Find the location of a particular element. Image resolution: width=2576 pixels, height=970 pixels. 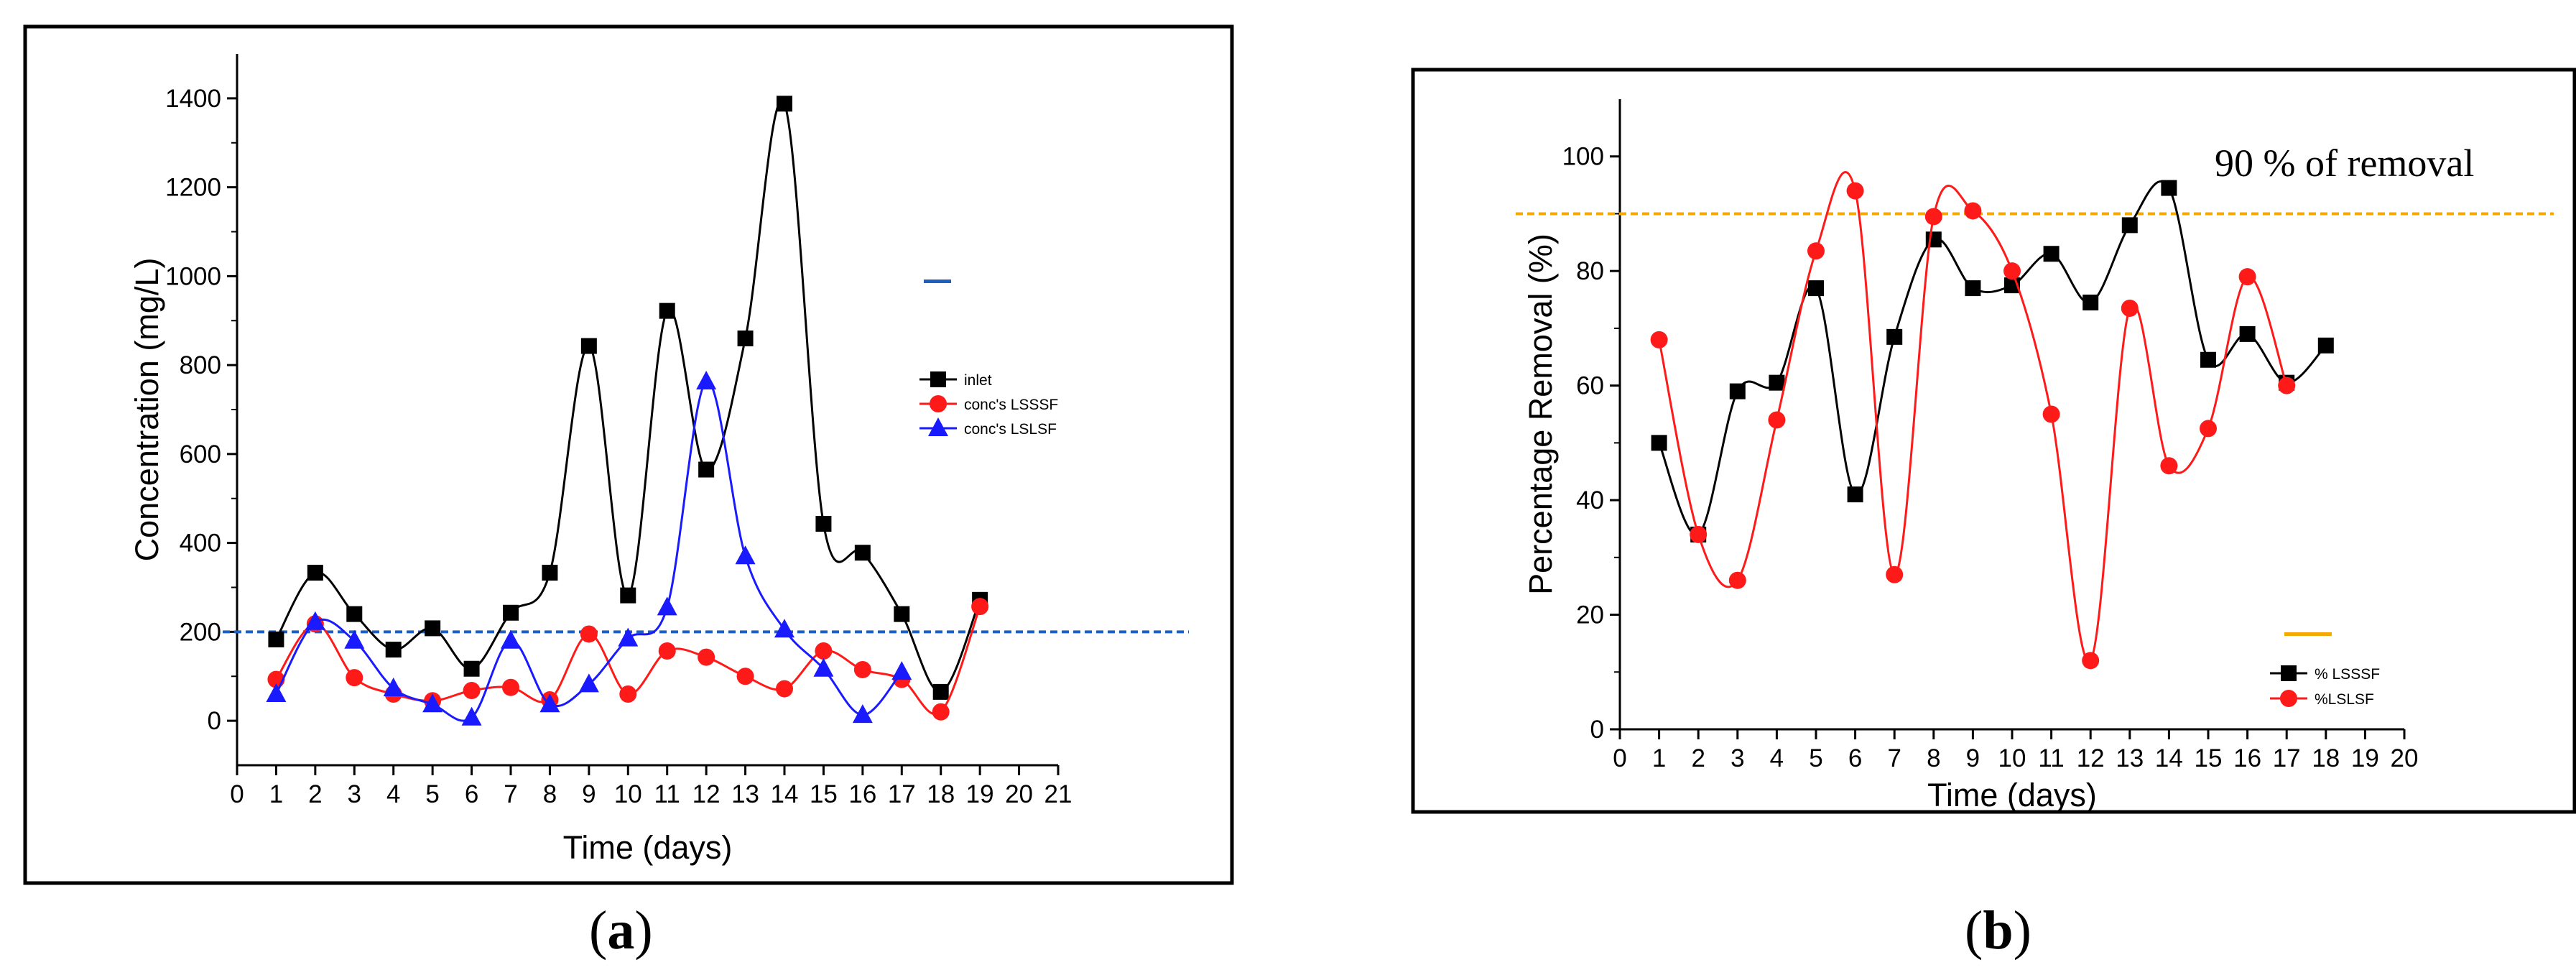

x-tick-label-a-13: 13 is located at coordinates (745, 794).